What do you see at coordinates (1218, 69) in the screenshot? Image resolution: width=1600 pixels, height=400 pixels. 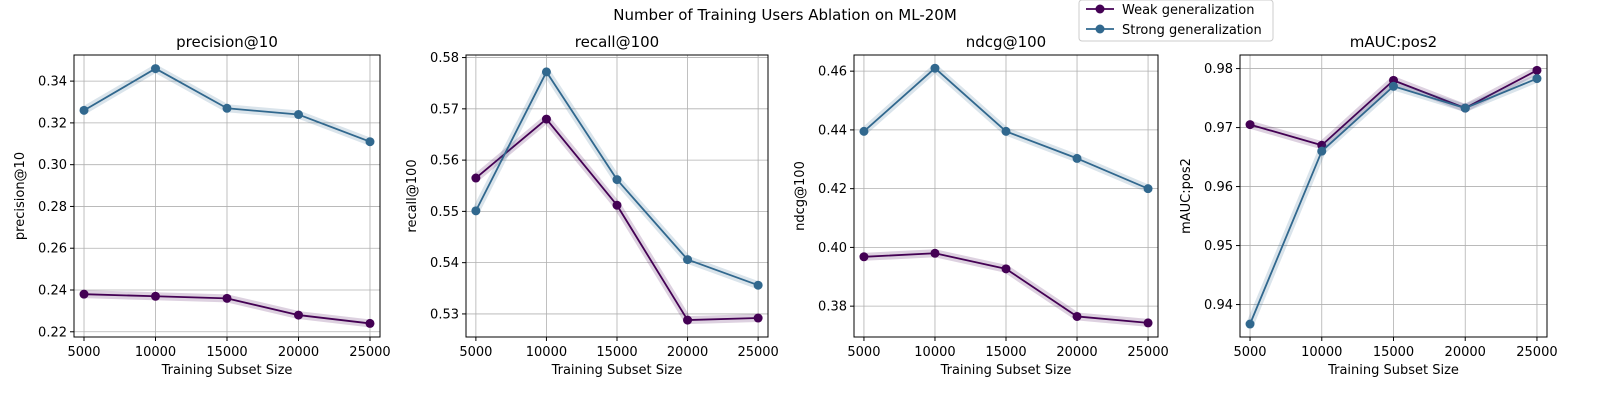 I see `y-tick-label: 0.98` at bounding box center [1218, 69].